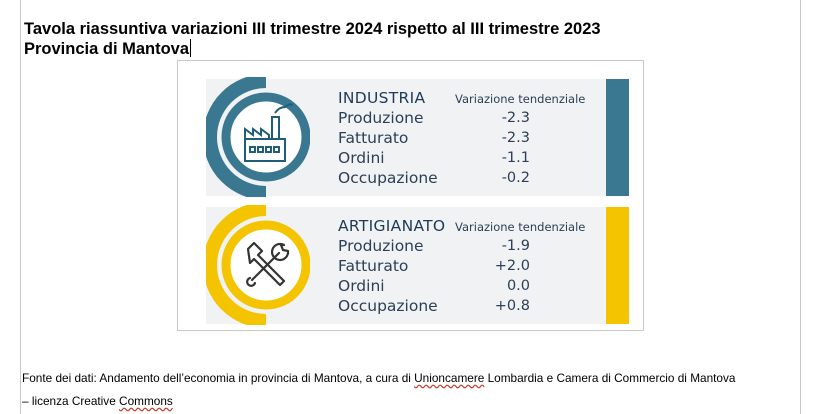  I want to click on industria-row-label: Produzione, so click(381, 118).